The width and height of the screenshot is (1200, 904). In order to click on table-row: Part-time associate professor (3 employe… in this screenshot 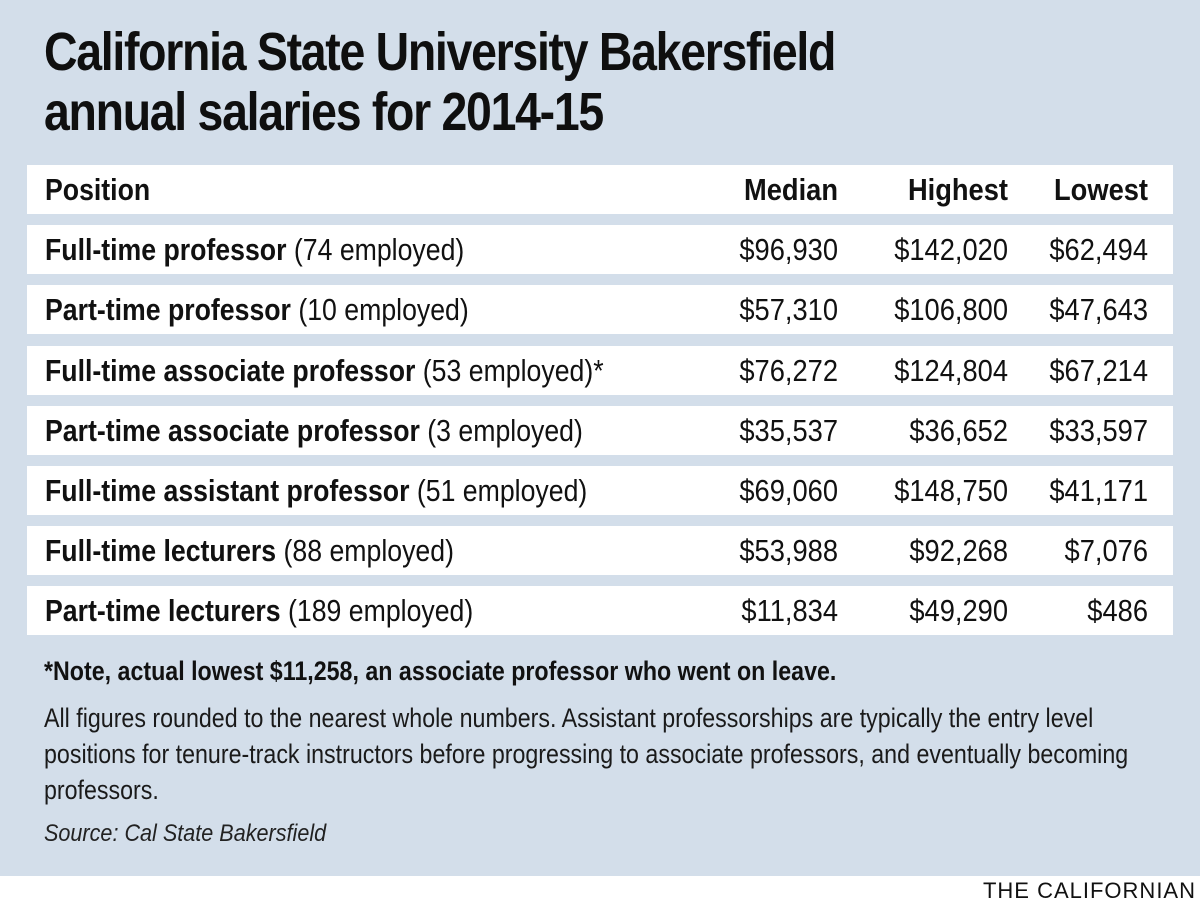, I will do `click(600, 430)`.